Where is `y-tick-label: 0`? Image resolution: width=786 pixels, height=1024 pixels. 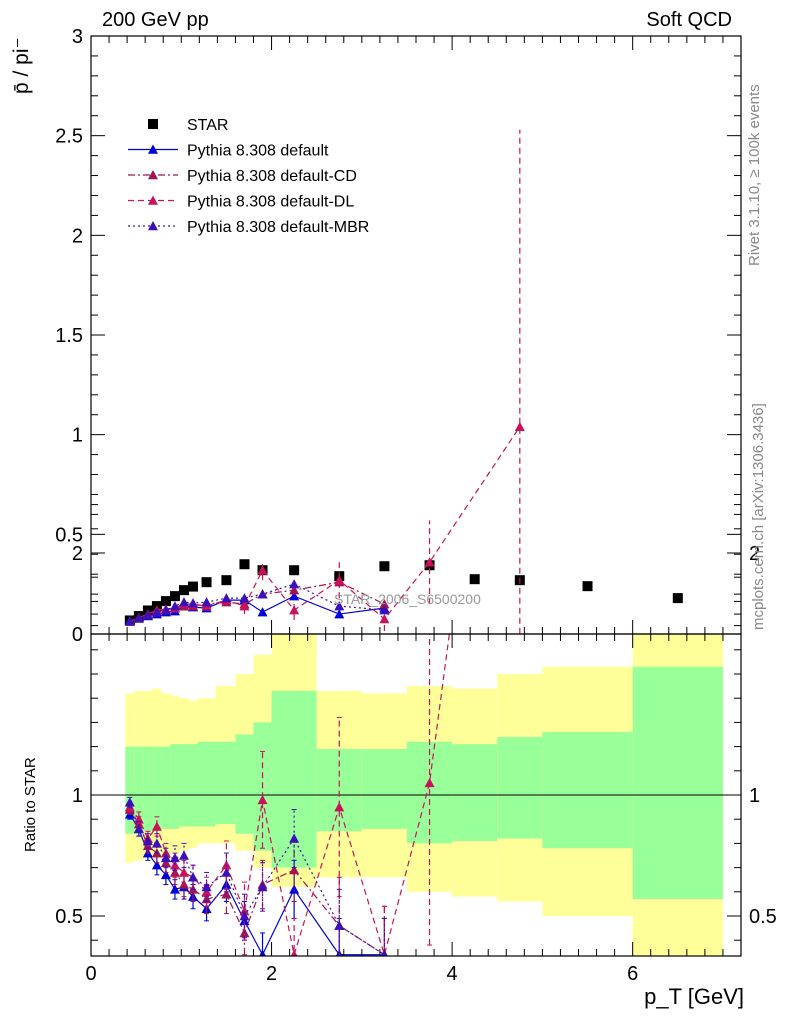
y-tick-label: 0 is located at coordinates (77, 635).